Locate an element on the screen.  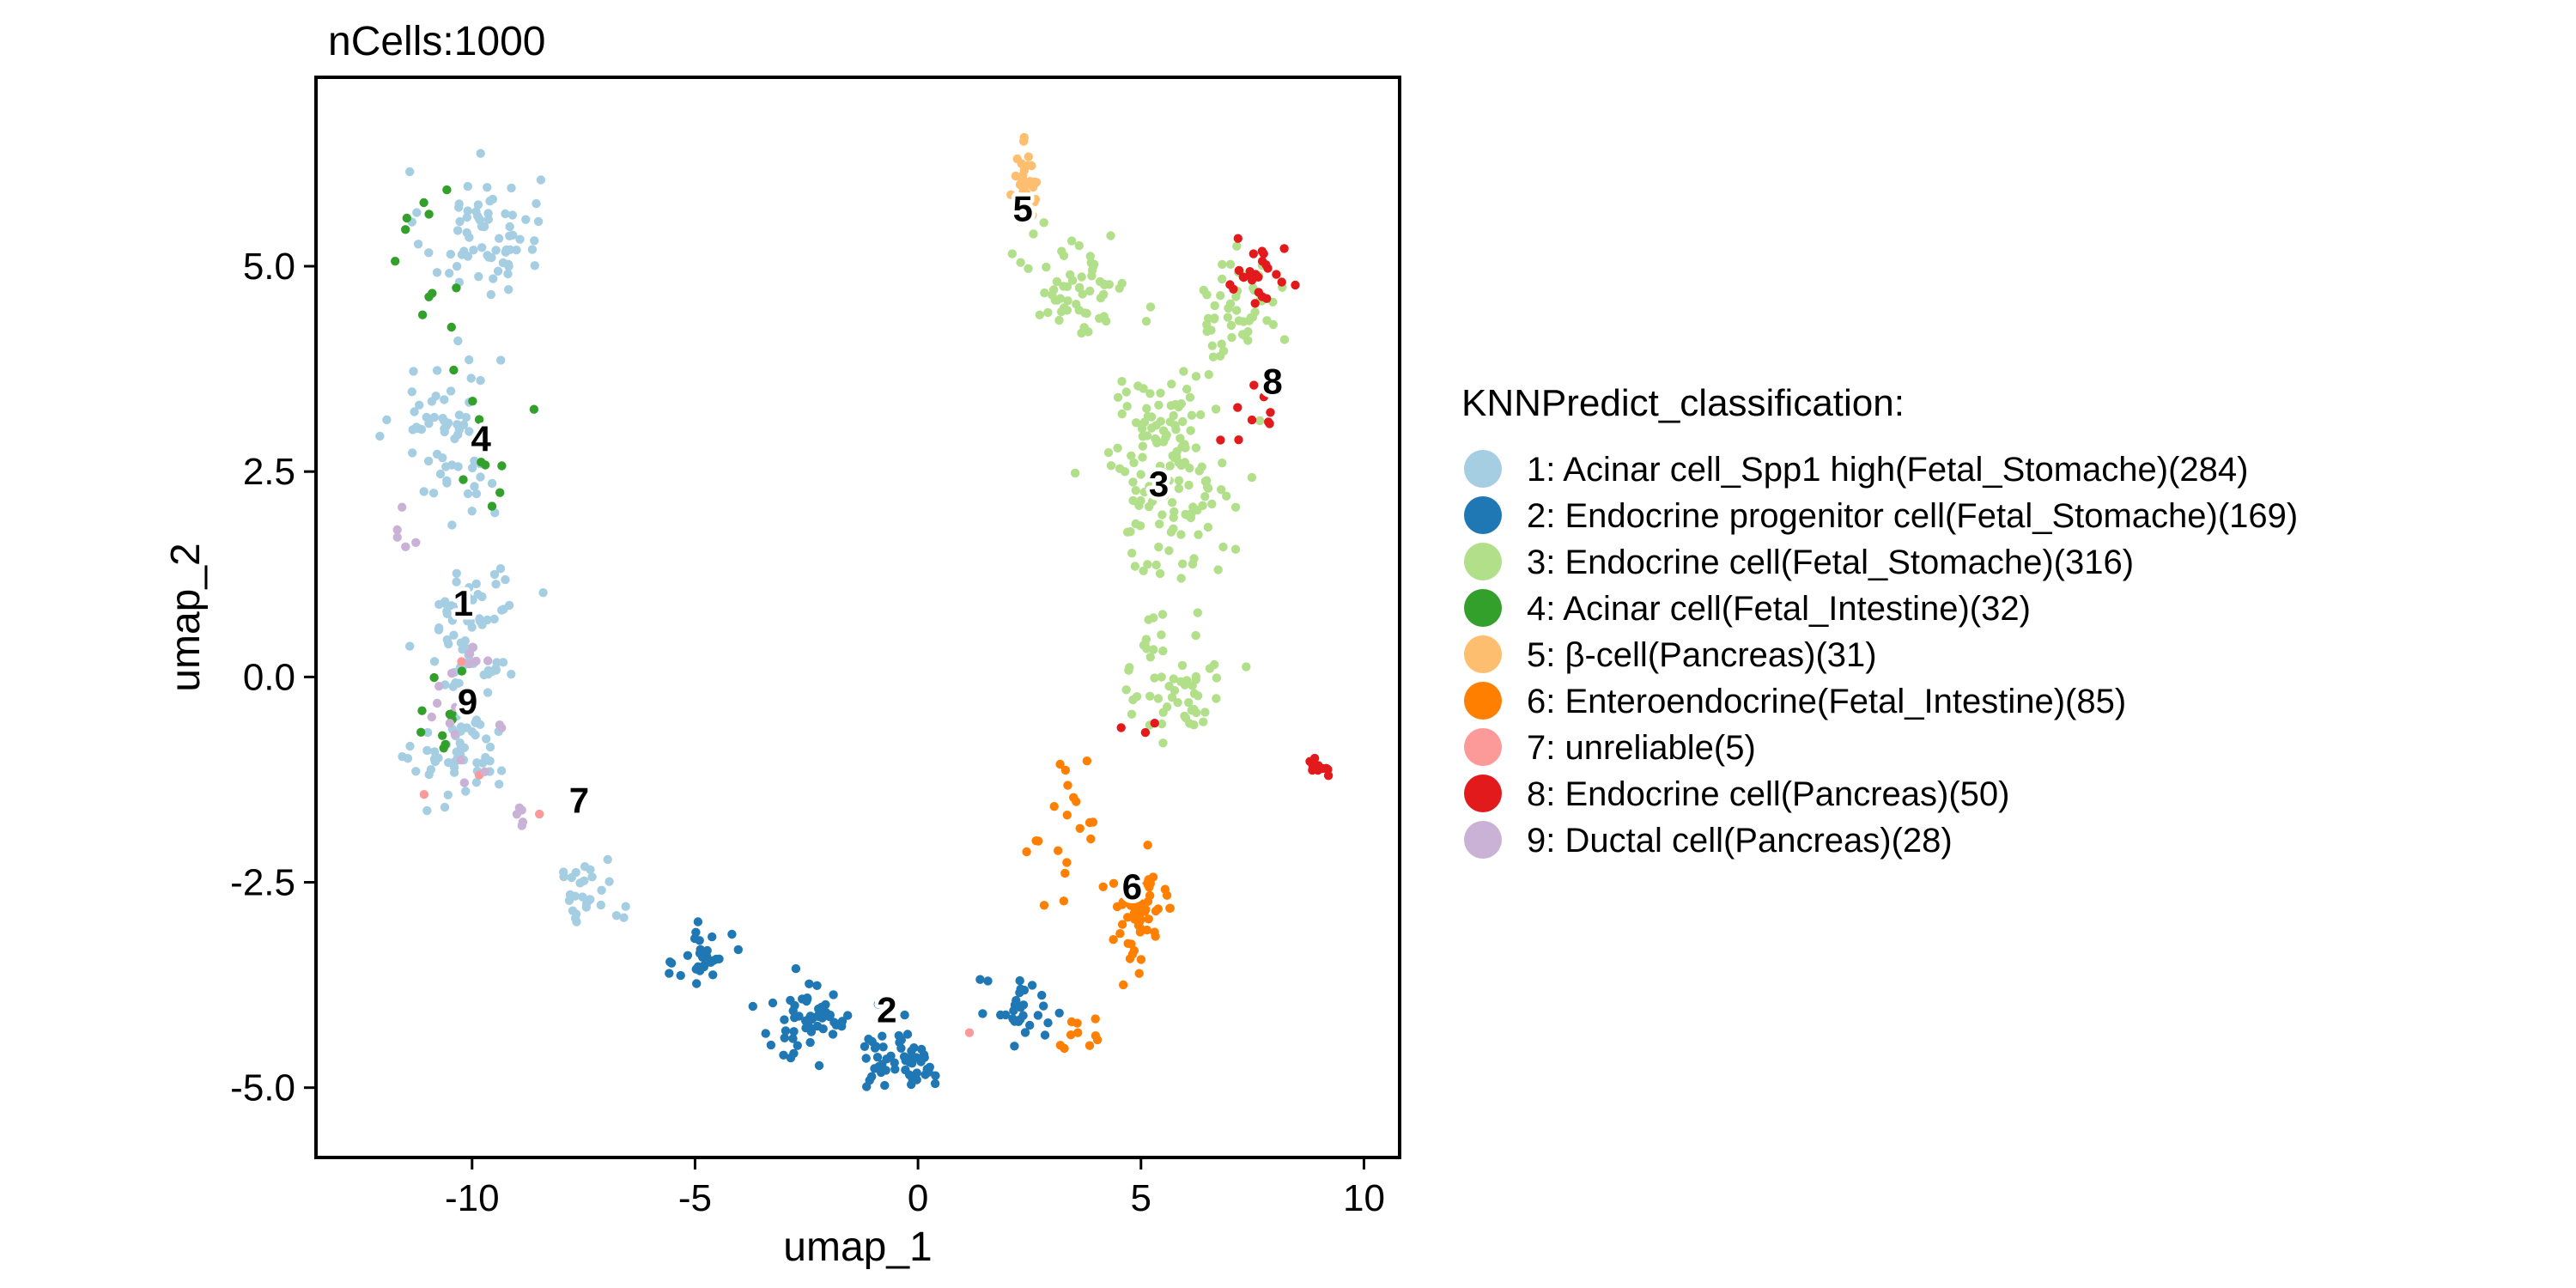
cluster-label-7: 7 is located at coordinates (579, 800).